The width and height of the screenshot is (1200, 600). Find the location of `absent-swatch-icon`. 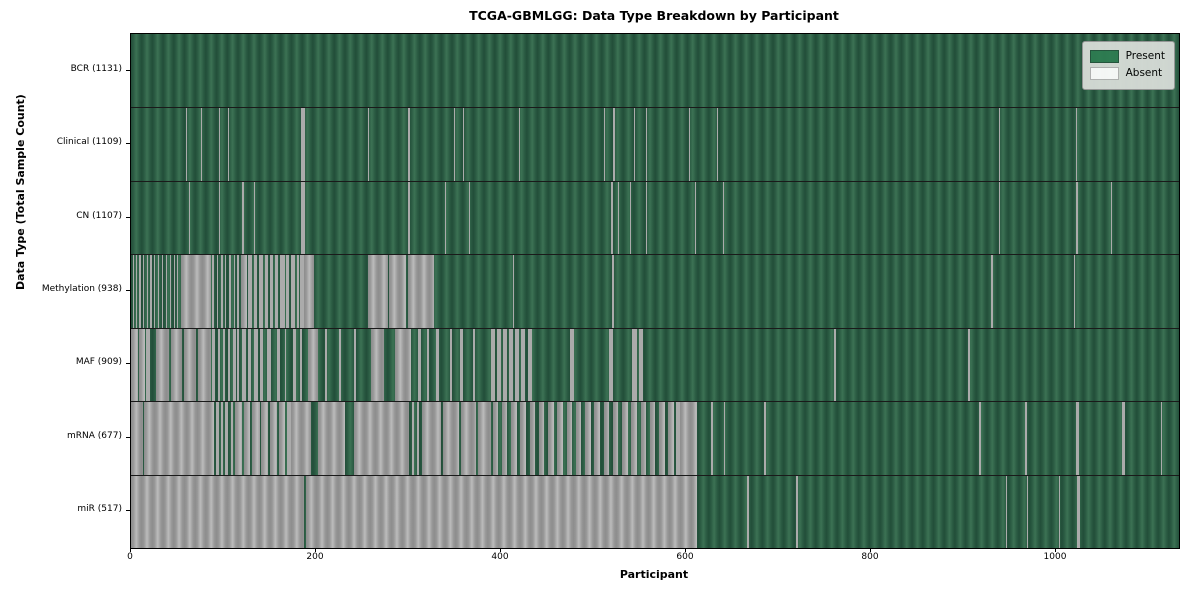

absent-swatch-icon is located at coordinates (1104, 73).